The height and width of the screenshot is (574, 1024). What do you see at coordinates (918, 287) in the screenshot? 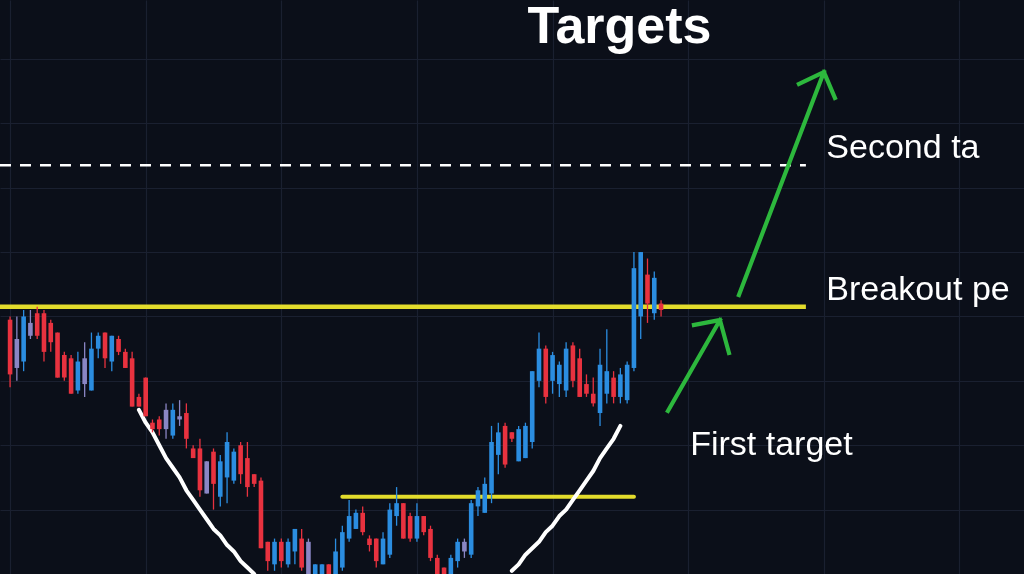
I see `ref-line-label: Breakout pe` at bounding box center [918, 287].